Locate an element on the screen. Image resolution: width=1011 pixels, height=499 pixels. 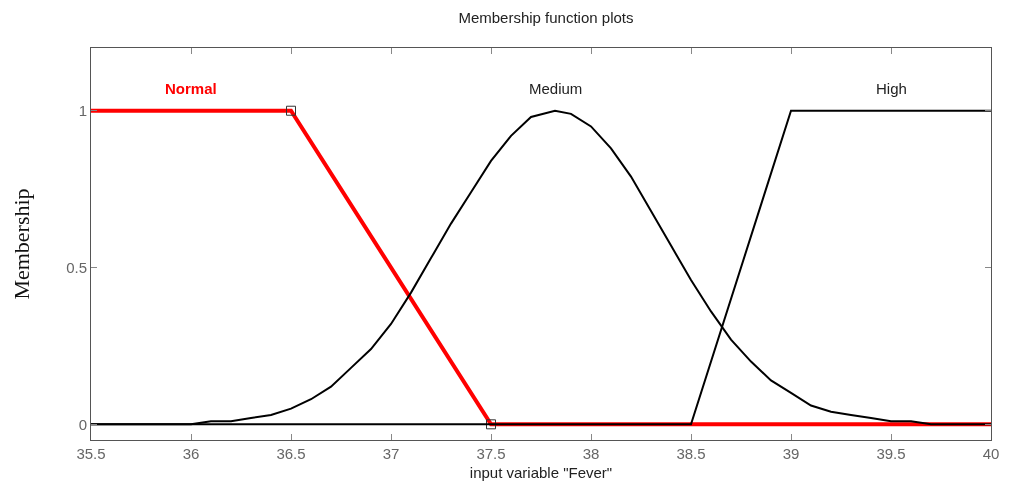
x-tick-label: 35.5 is located at coordinates (91, 453).